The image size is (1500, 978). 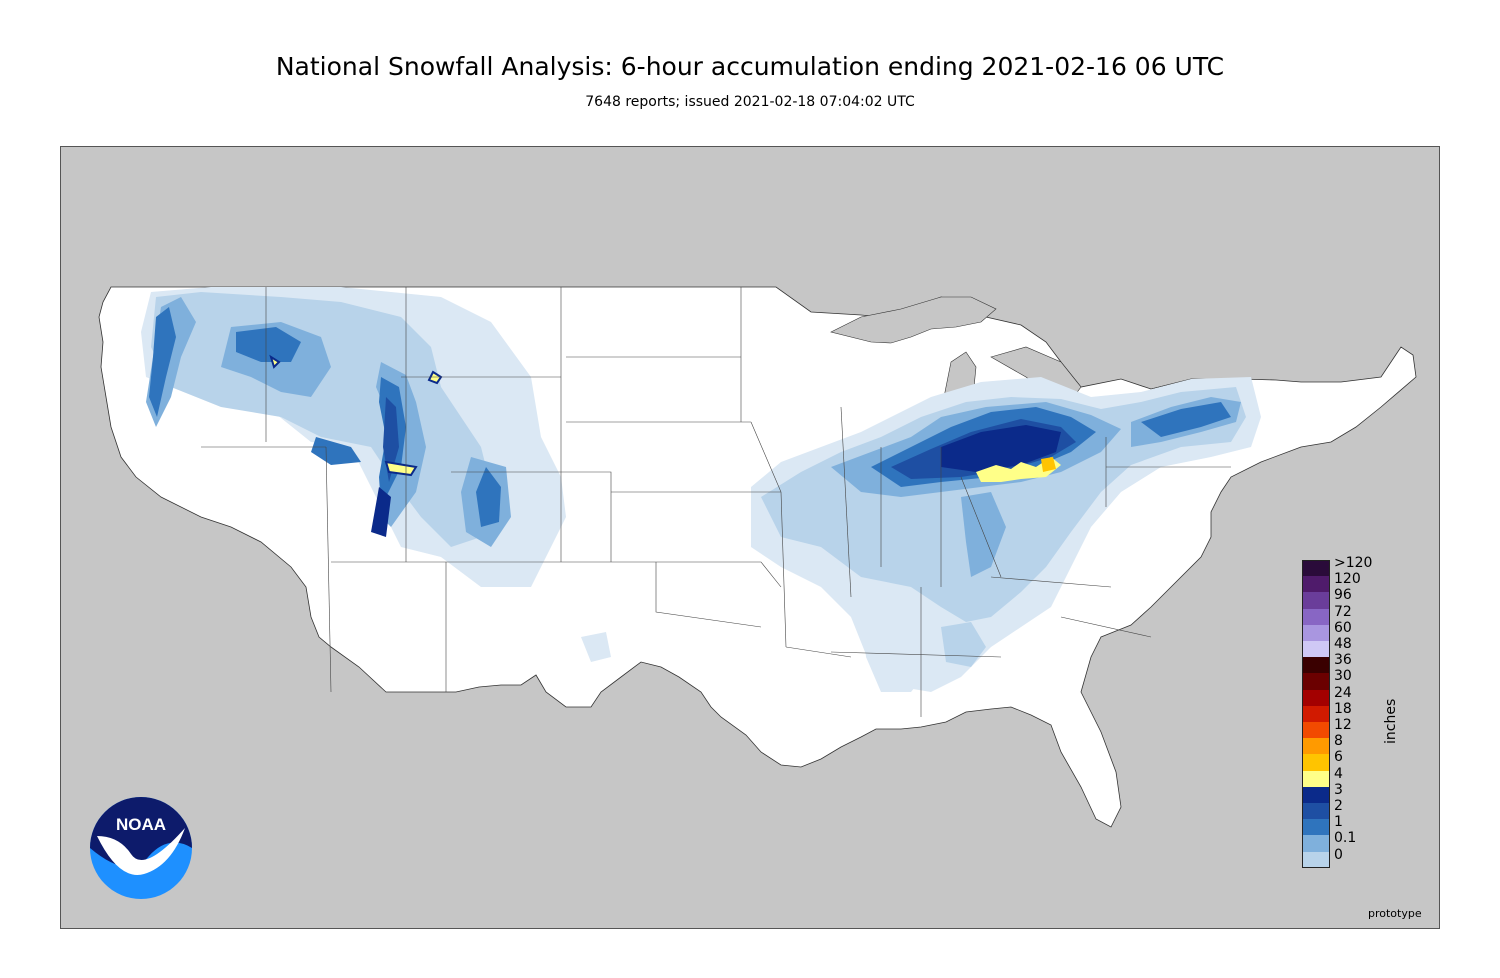 What do you see at coordinates (1343, 611) in the screenshot?
I see `legend-label: 72` at bounding box center [1343, 611].